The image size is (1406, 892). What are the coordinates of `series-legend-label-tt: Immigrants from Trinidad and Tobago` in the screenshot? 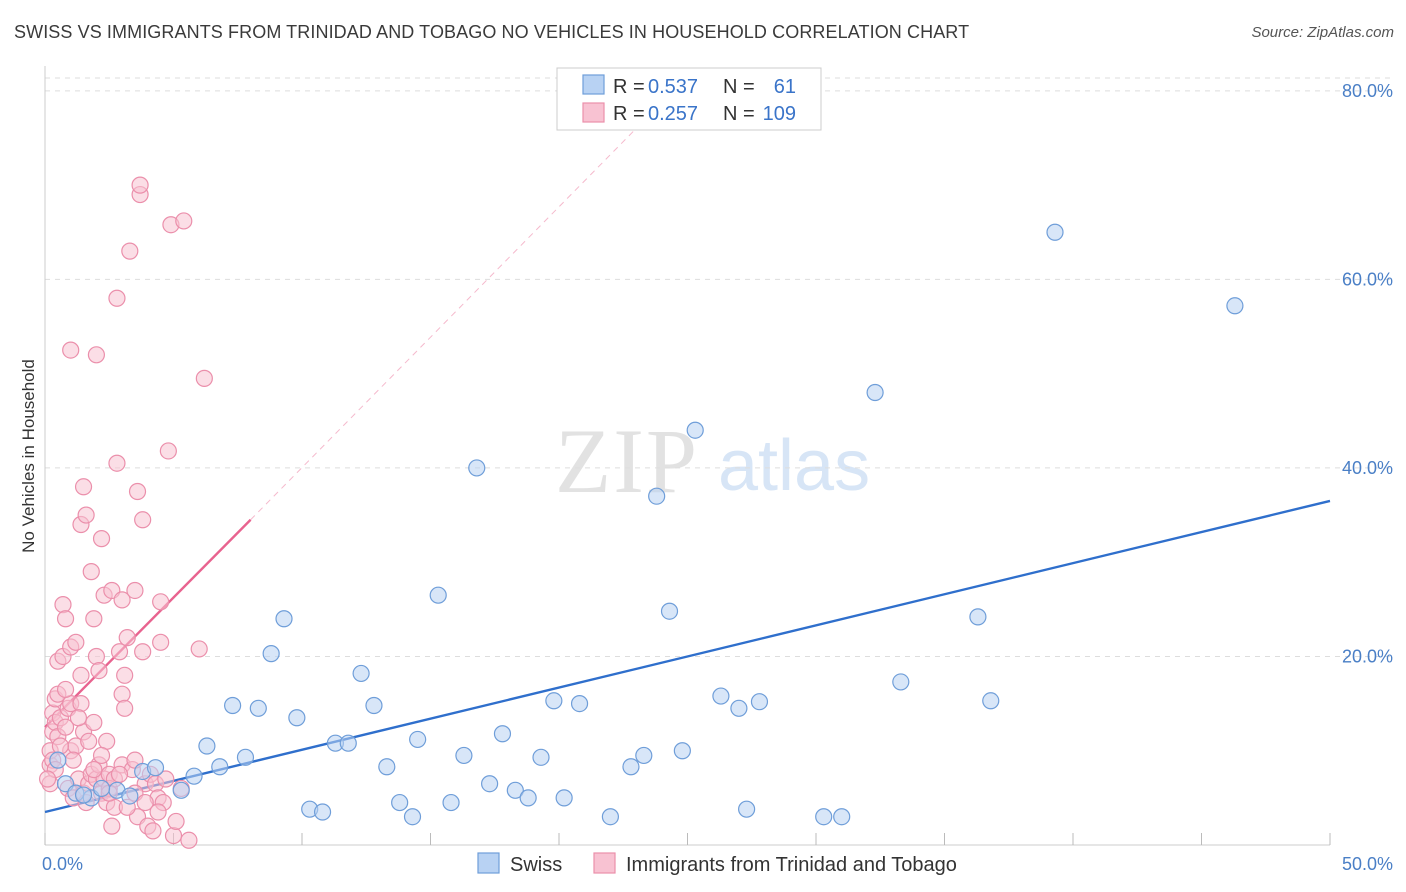 It's located at (791, 865).